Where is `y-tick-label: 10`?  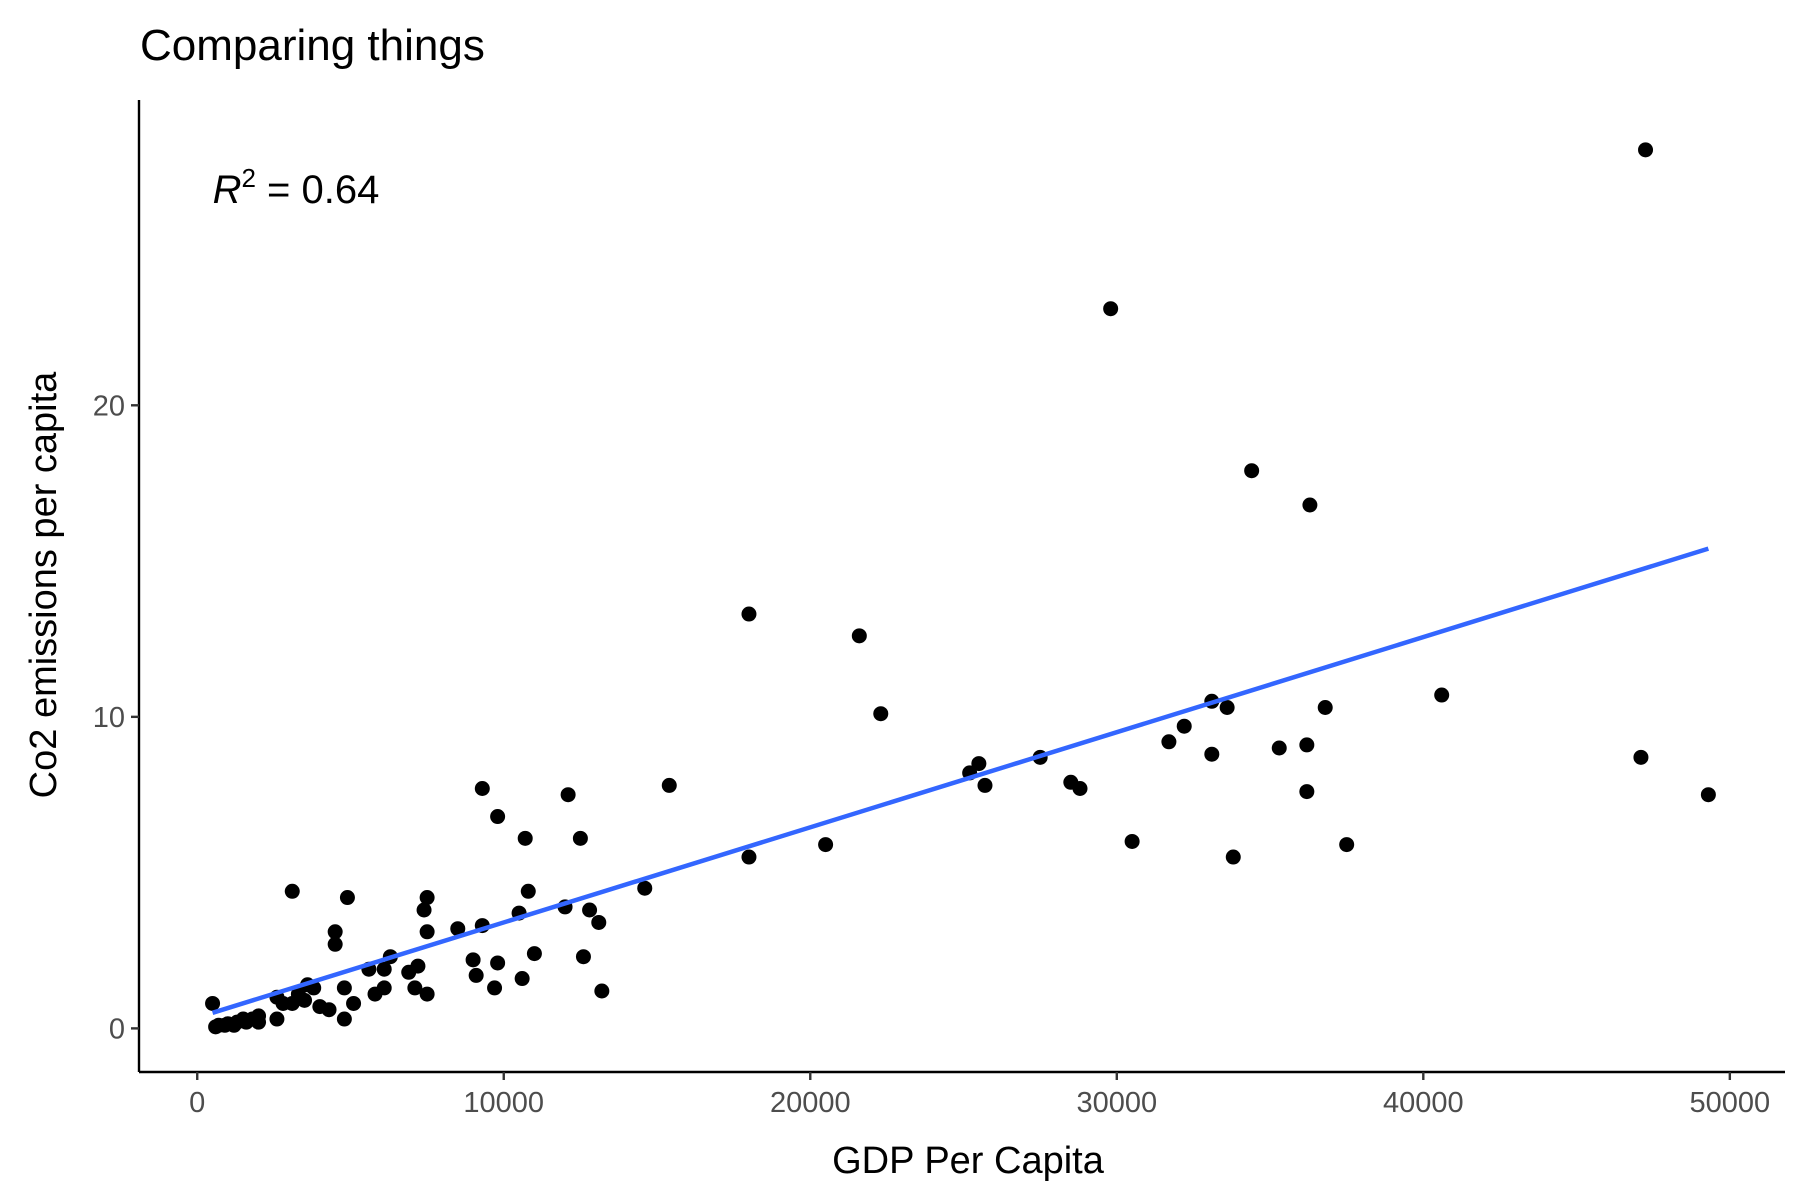
y-tick-label: 10 is located at coordinates (109, 718).